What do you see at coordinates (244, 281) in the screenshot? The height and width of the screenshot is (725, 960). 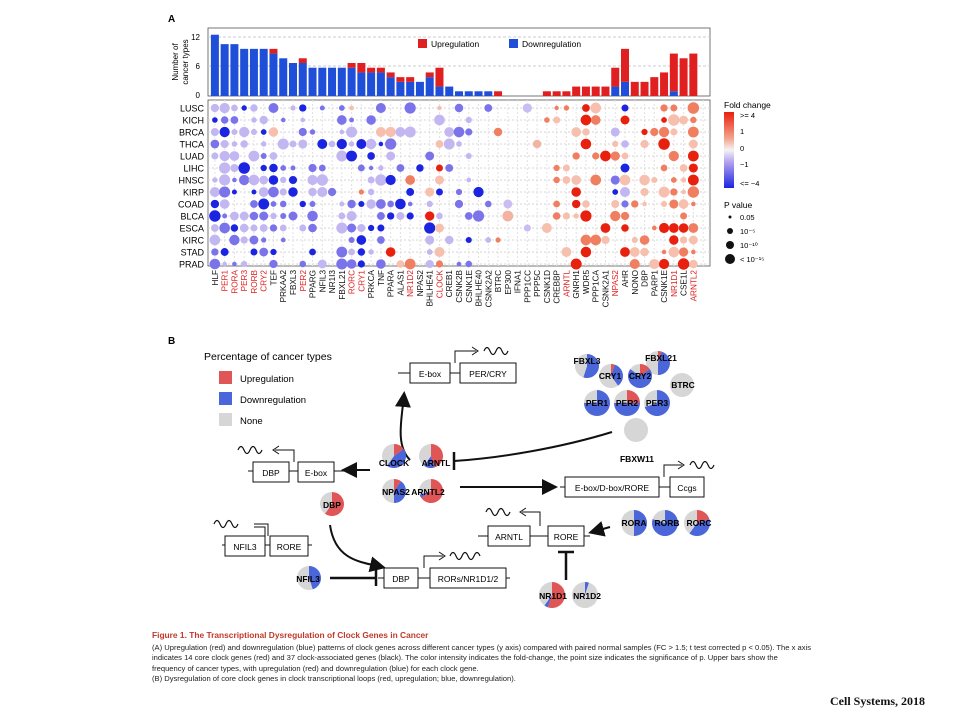 I see `col-label-per3: PER3` at bounding box center [244, 281].